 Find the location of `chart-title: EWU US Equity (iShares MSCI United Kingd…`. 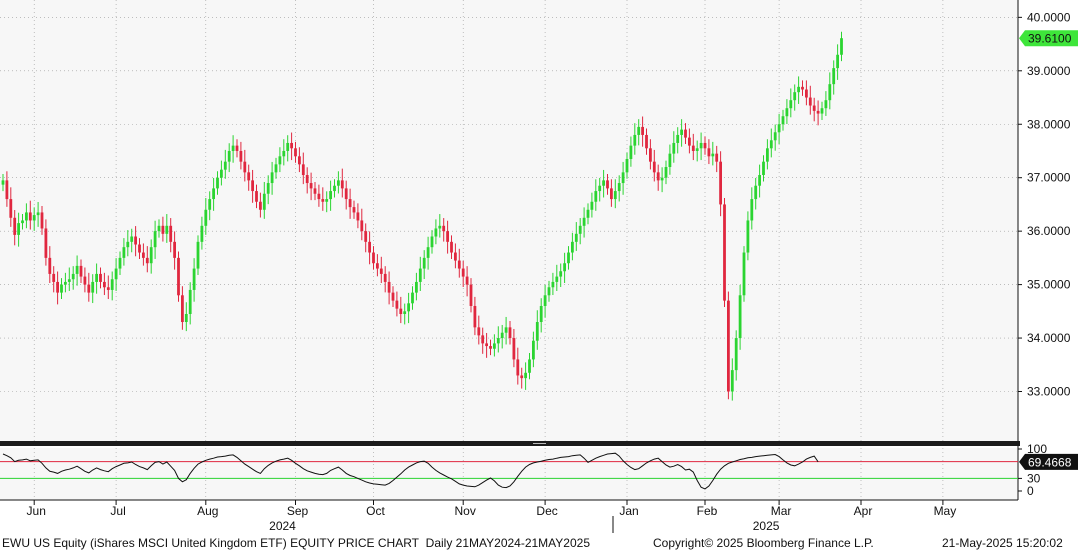

chart-title: EWU US Equity (iShares MSCI United Kingd… is located at coordinates (296, 543).